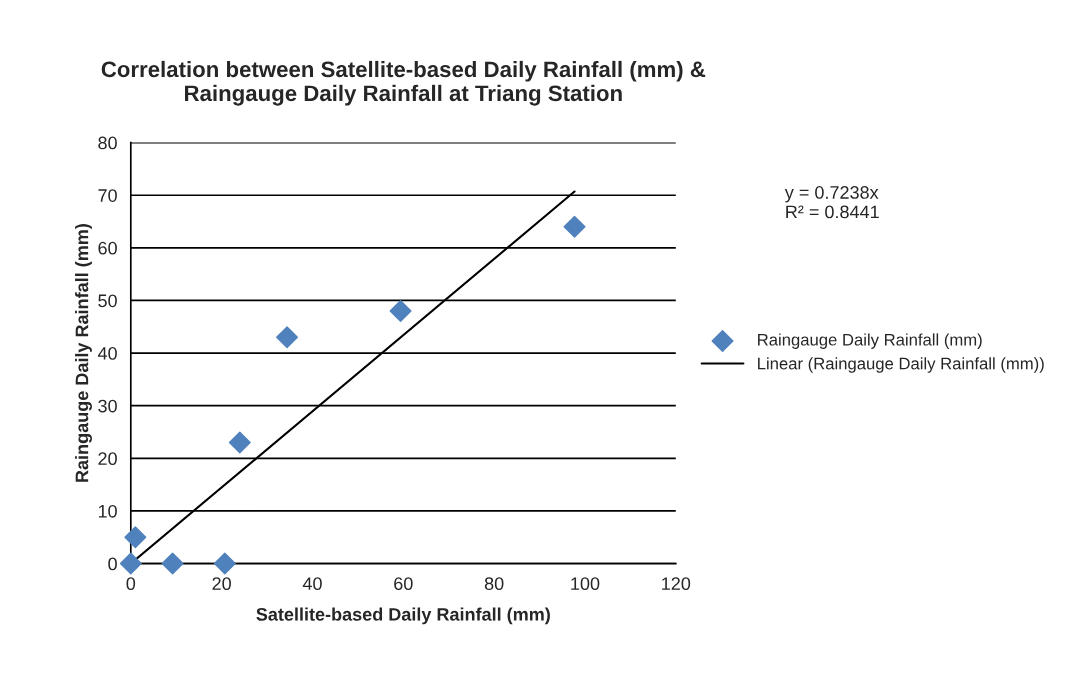 The width and height of the screenshot is (1090, 679). Describe the element at coordinates (676, 584) in the screenshot. I see `x-tick-label: 120` at that location.